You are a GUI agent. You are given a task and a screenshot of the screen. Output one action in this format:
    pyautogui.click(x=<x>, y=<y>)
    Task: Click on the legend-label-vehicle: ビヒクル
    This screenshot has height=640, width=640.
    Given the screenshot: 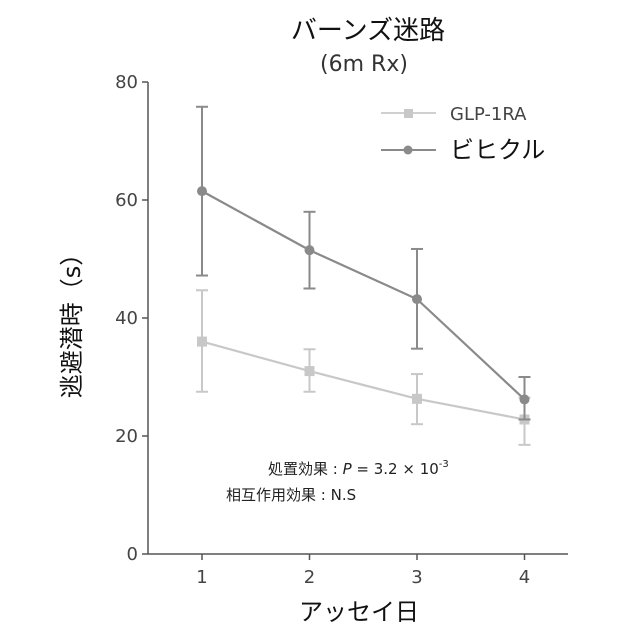 What is the action you would take?
    pyautogui.click(x=497, y=150)
    